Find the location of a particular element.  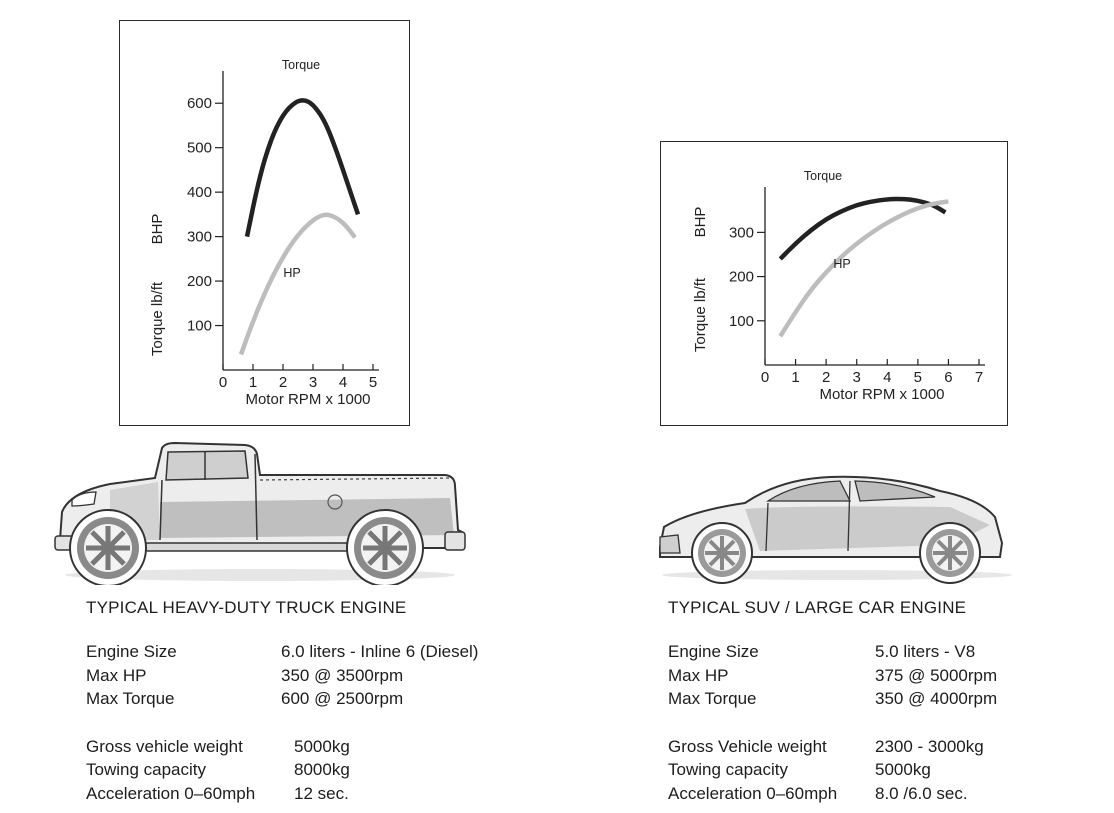

suv-spec-label: Towing capacity is located at coordinates (728, 769).